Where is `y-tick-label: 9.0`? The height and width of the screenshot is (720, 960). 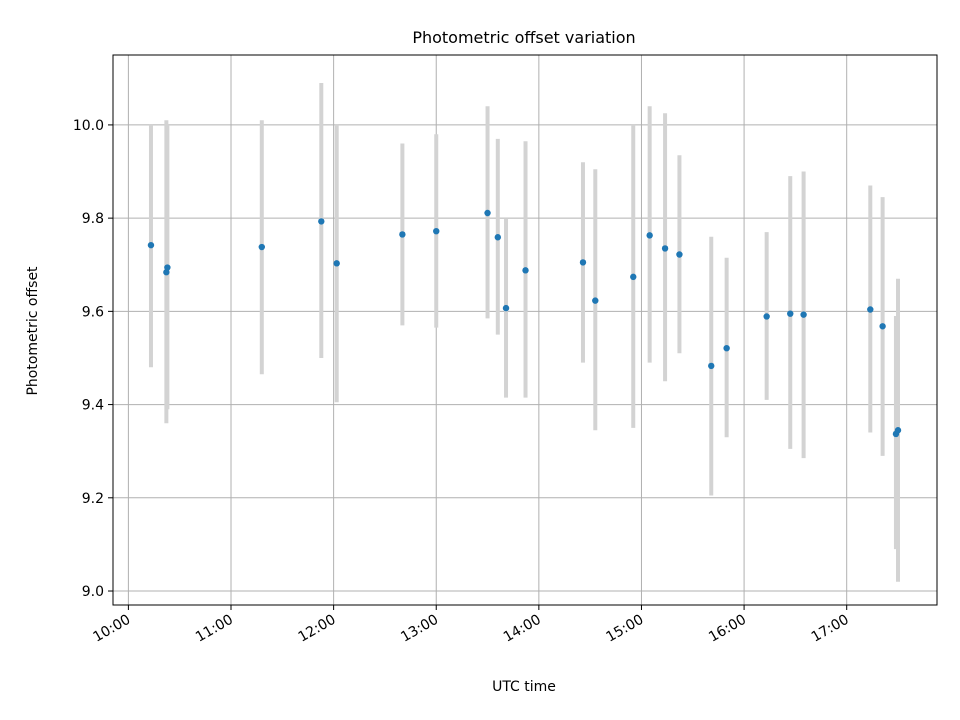
y-tick-label: 9.0 is located at coordinates (93, 592).